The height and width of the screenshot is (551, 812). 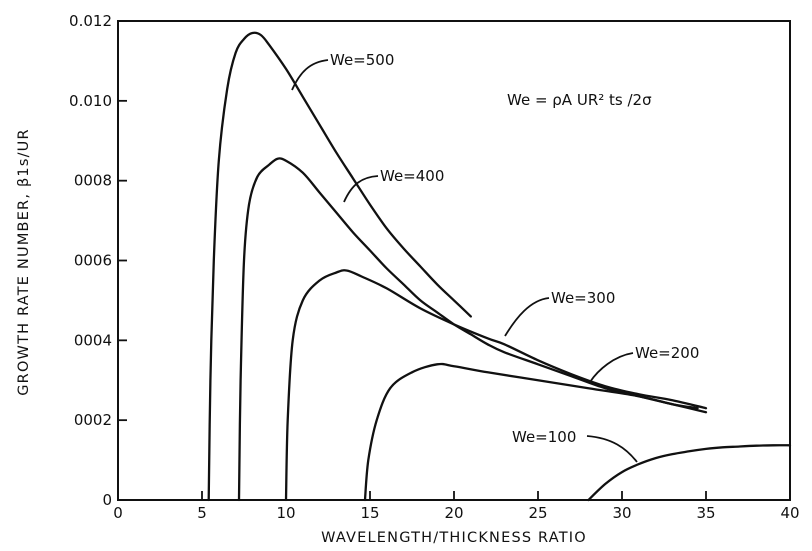 What do you see at coordinates (118, 513) in the screenshot?
I see `x-tick-label: 0` at bounding box center [118, 513].